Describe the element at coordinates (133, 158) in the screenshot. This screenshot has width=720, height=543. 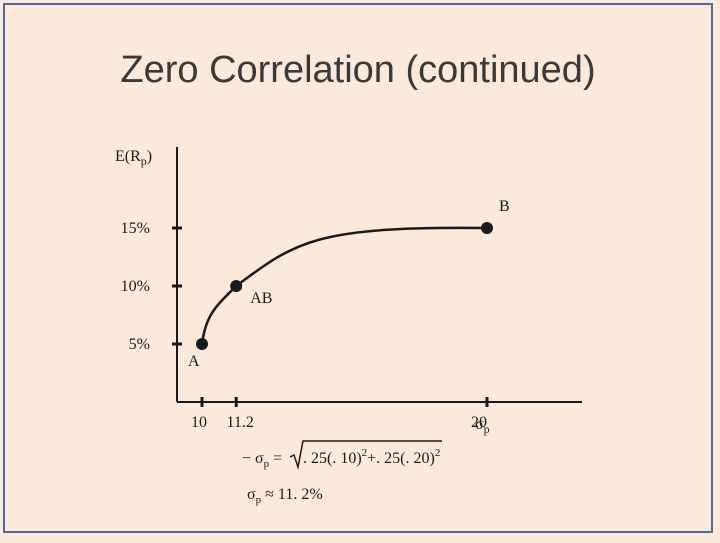
I see `y-axis-label: E(Rp)` at that location.